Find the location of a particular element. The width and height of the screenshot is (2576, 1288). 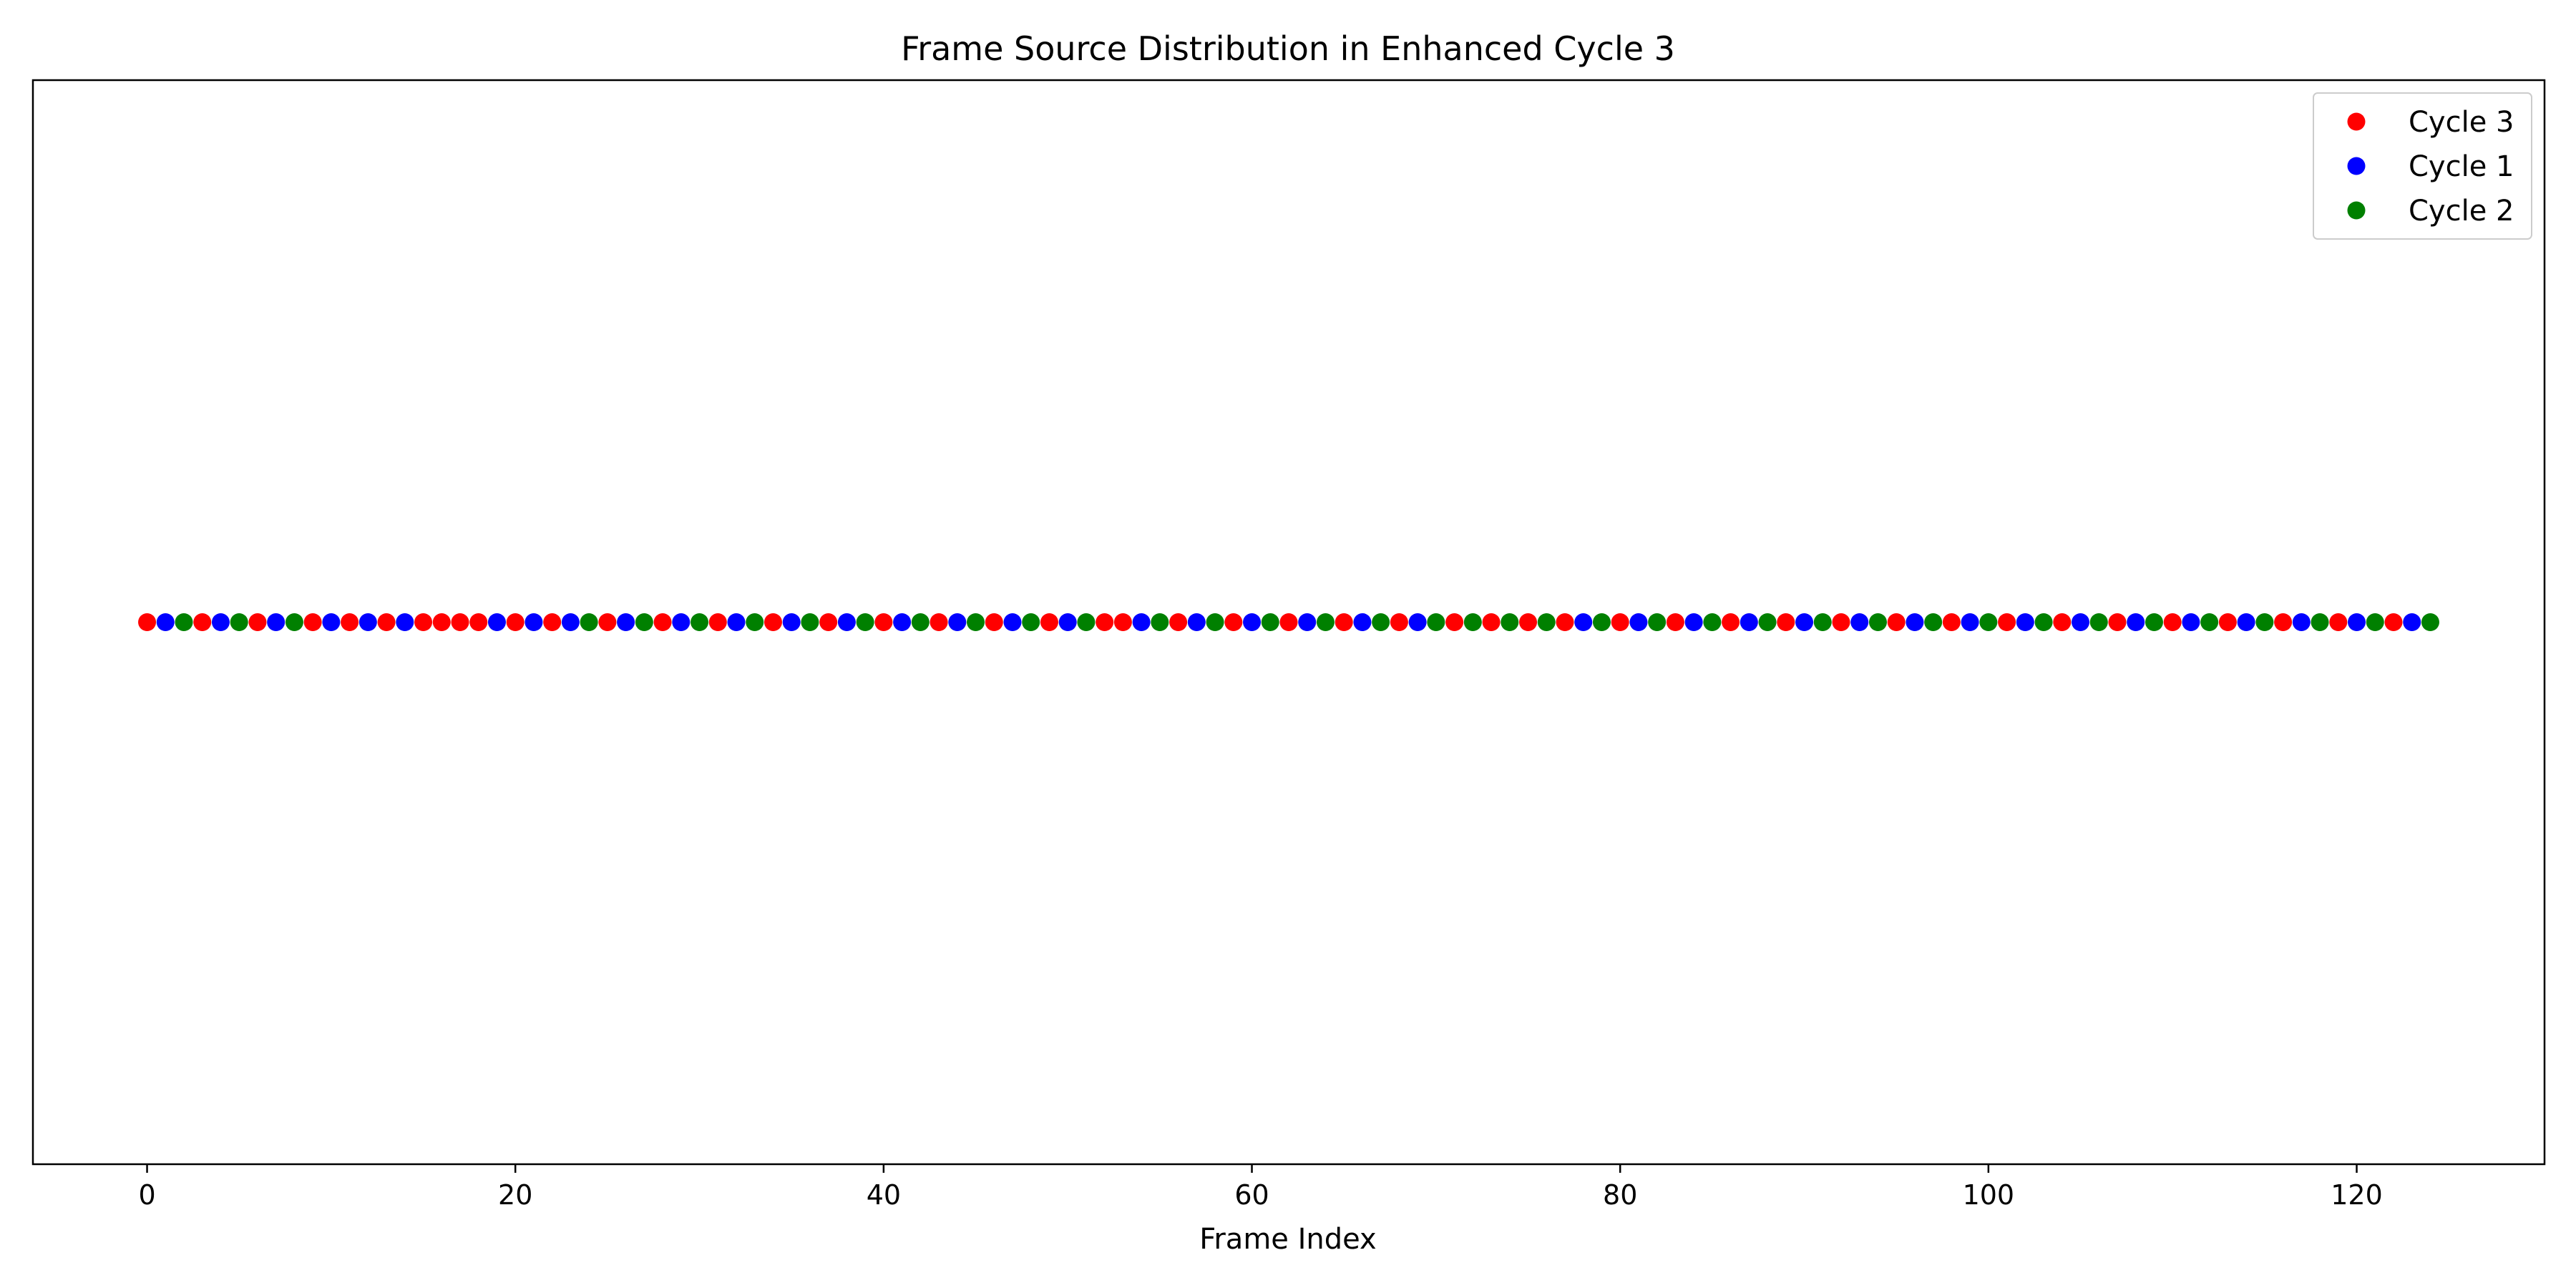

x-tick-label: 100 is located at coordinates (1989, 1195).